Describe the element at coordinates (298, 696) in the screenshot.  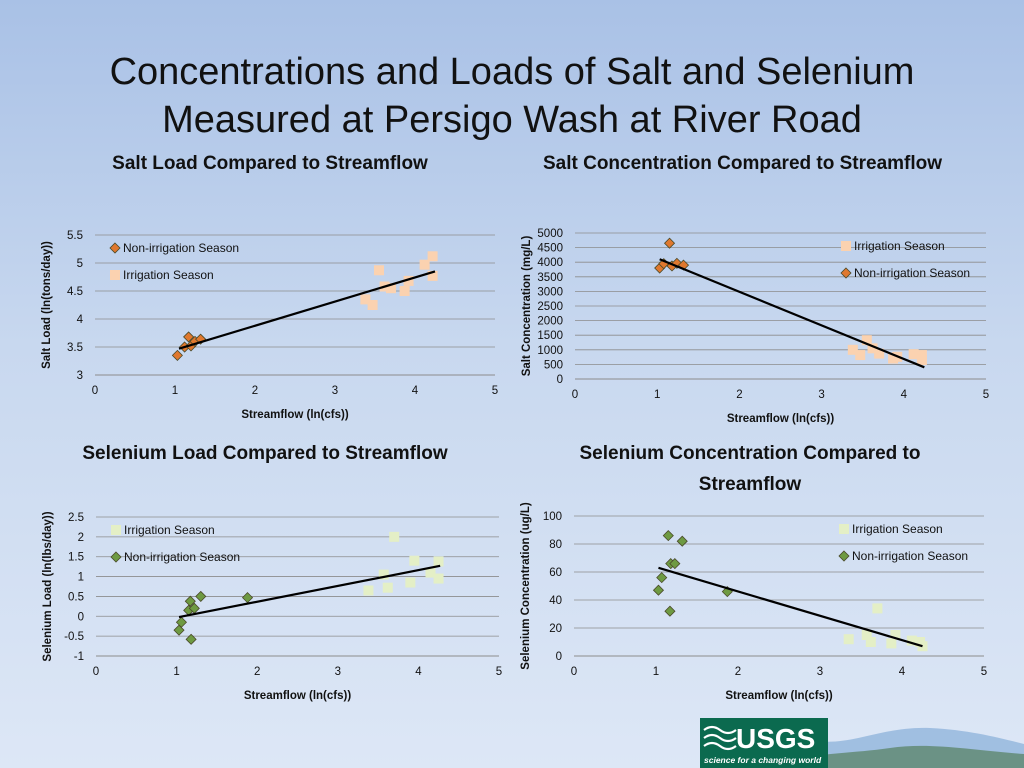
I see `selenium-load-x-axis-label: Streamflow (ln(cfs))` at that location.